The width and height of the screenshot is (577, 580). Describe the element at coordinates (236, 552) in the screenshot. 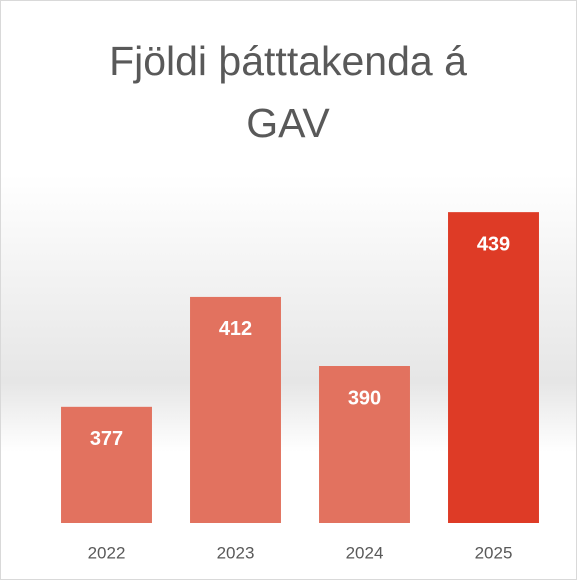

I see `x-tick-label: 2023` at that location.